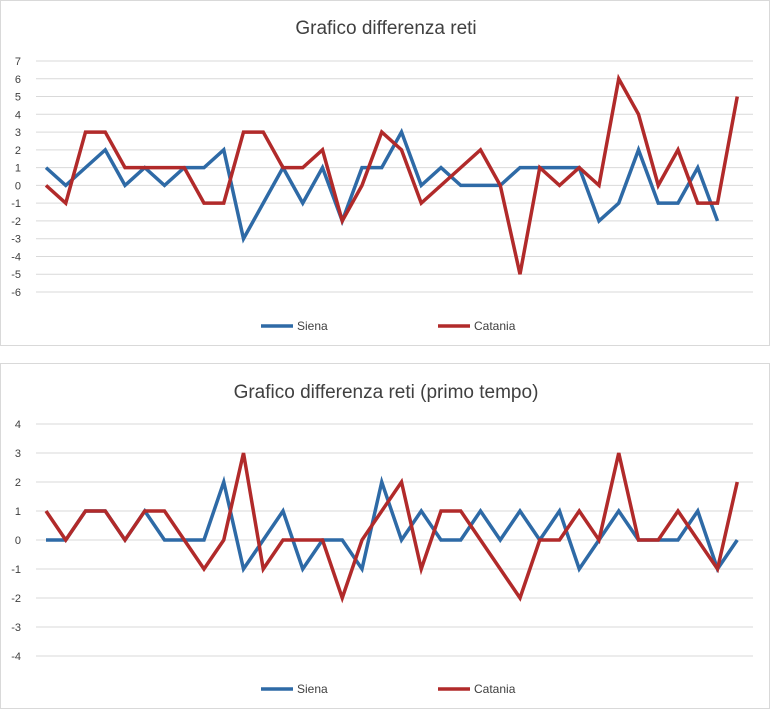 The width and height of the screenshot is (771, 710). I want to click on y-tick-label: 5, so click(18, 98).